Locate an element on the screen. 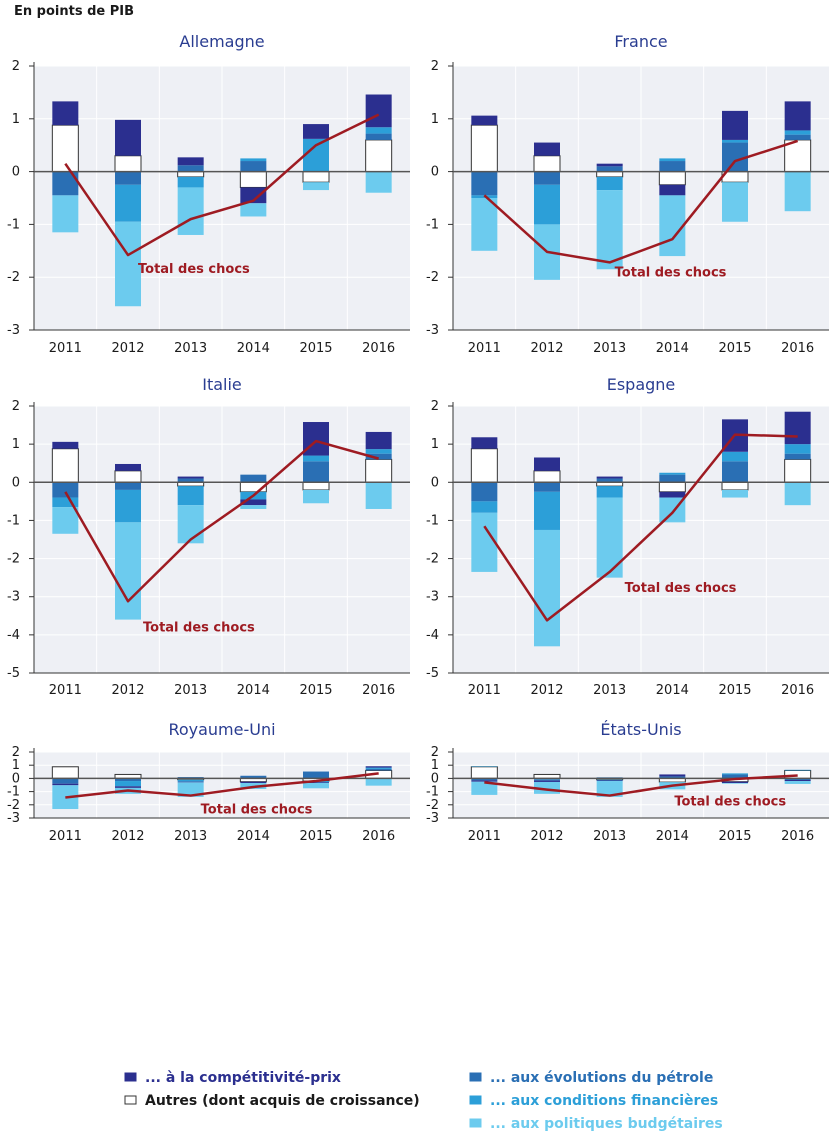  legend-label: ... aux conditions financières is located at coordinates (604, 1101).